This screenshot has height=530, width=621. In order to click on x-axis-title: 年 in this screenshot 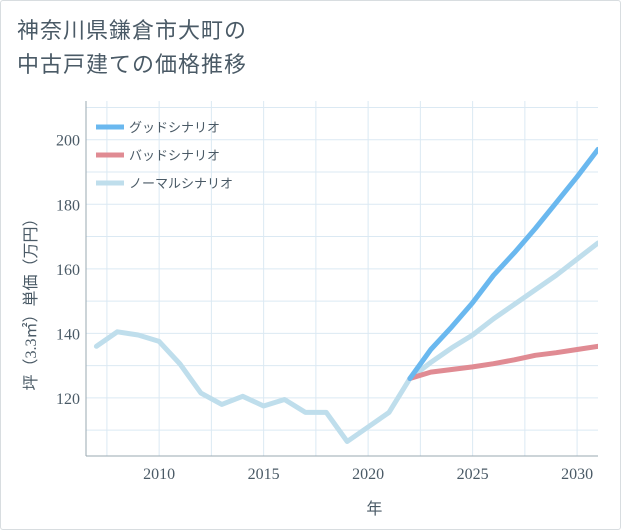, I will do `click(374, 509)`.